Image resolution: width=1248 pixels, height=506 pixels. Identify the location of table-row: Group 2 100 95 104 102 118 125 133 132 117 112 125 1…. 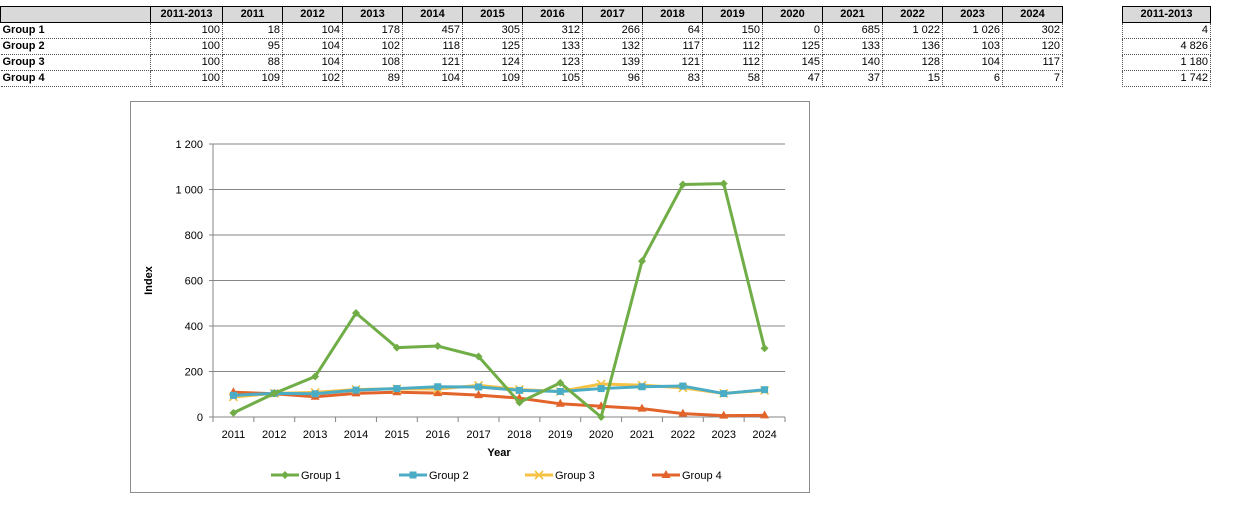
(531, 46).